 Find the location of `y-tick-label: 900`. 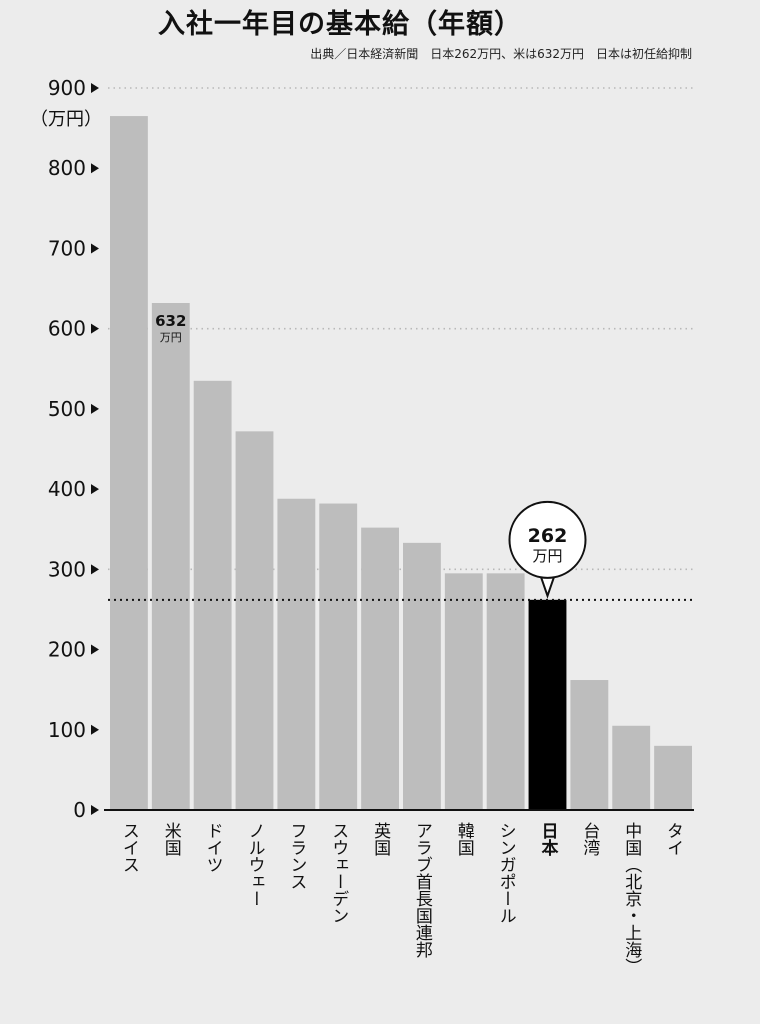

y-tick-label: 900 is located at coordinates (67, 88).